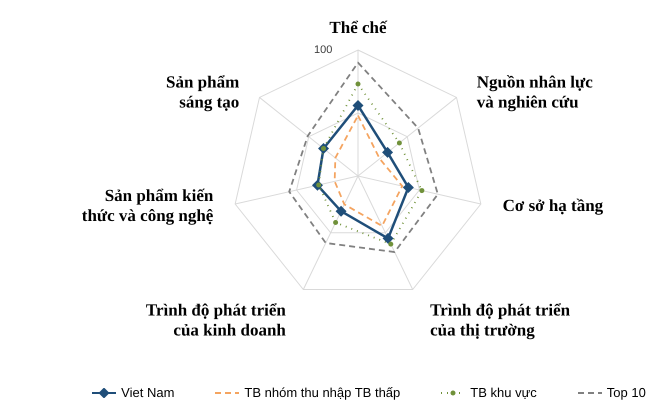 The width and height of the screenshot is (661, 400). What do you see at coordinates (323, 50) in the screenshot?
I see `text: 100` at bounding box center [323, 50].